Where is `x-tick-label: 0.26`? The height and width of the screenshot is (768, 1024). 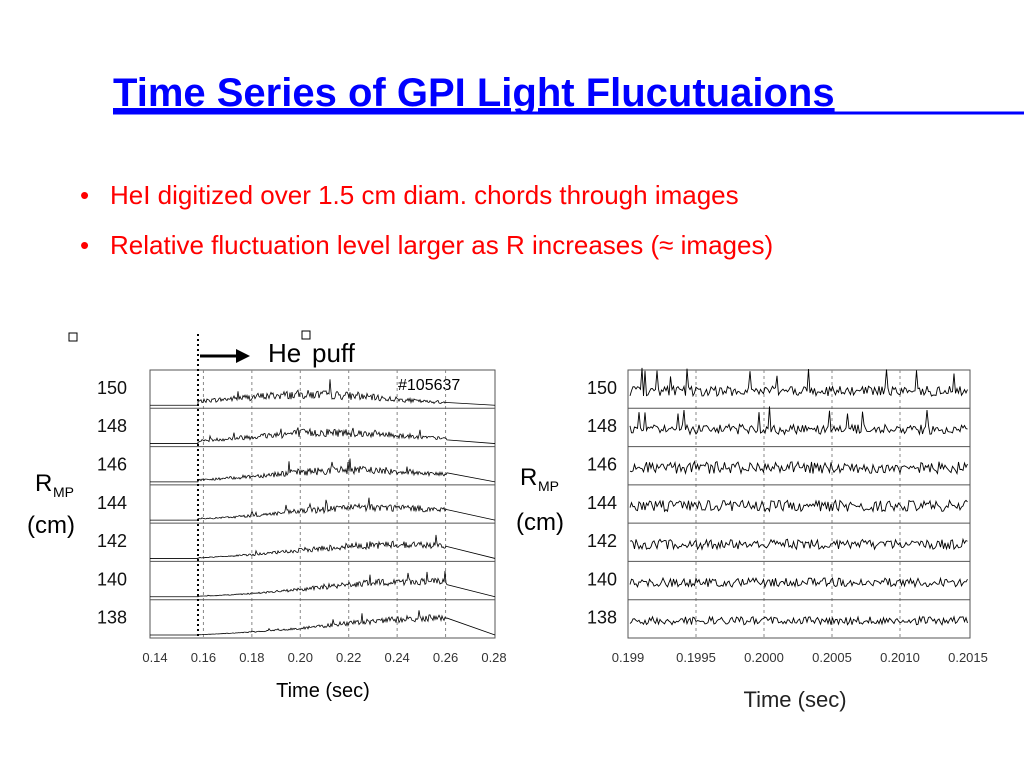
x-tick-label: 0.26 is located at coordinates (445, 657).